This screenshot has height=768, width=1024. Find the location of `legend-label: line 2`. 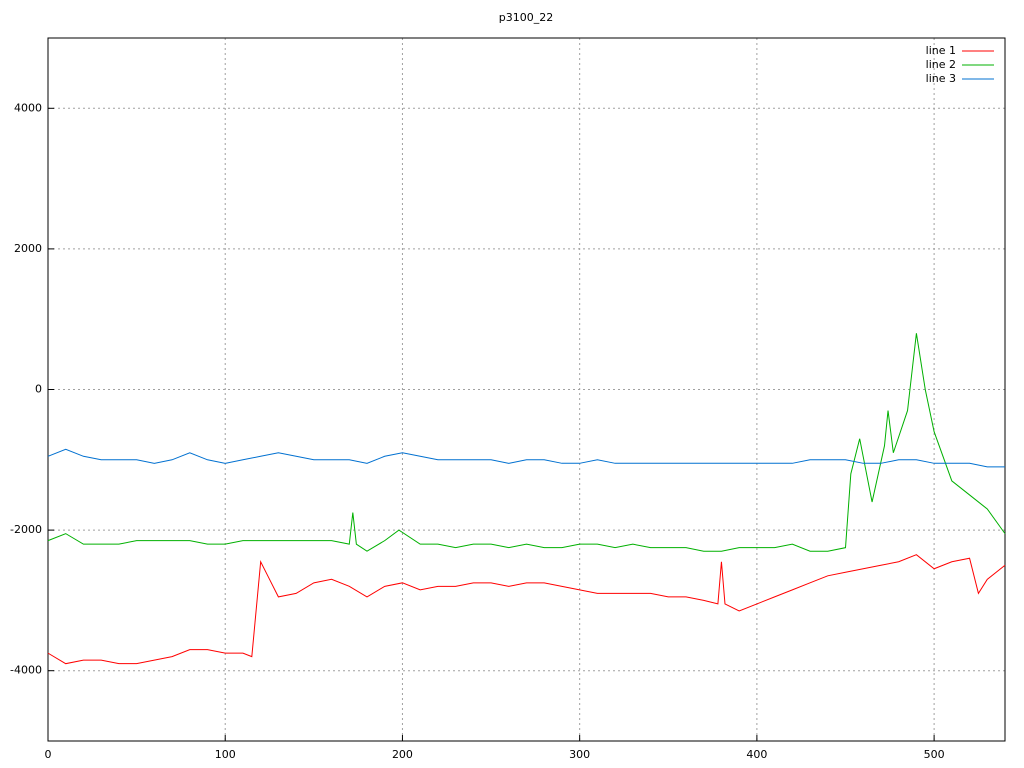

legend-label: line 2 is located at coordinates (941, 64).